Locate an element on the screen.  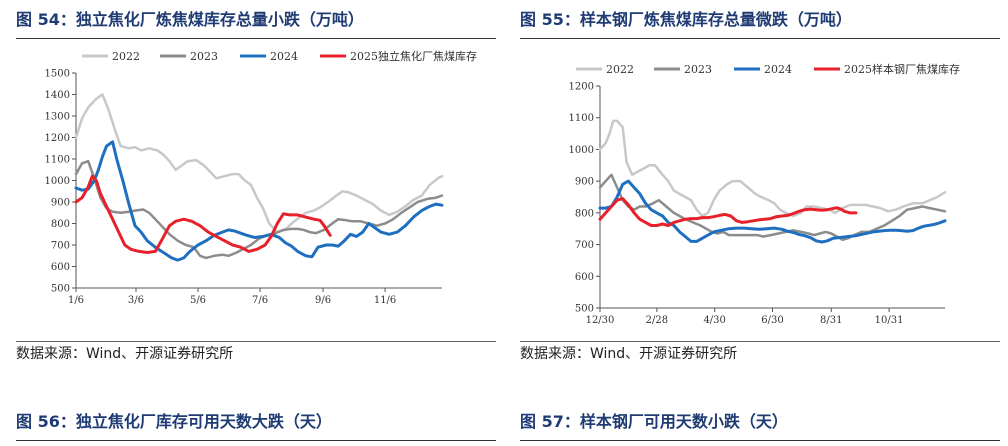
figure-54-source: 数据来源：Wind、开源证券研究所 is located at coordinates (125, 354).